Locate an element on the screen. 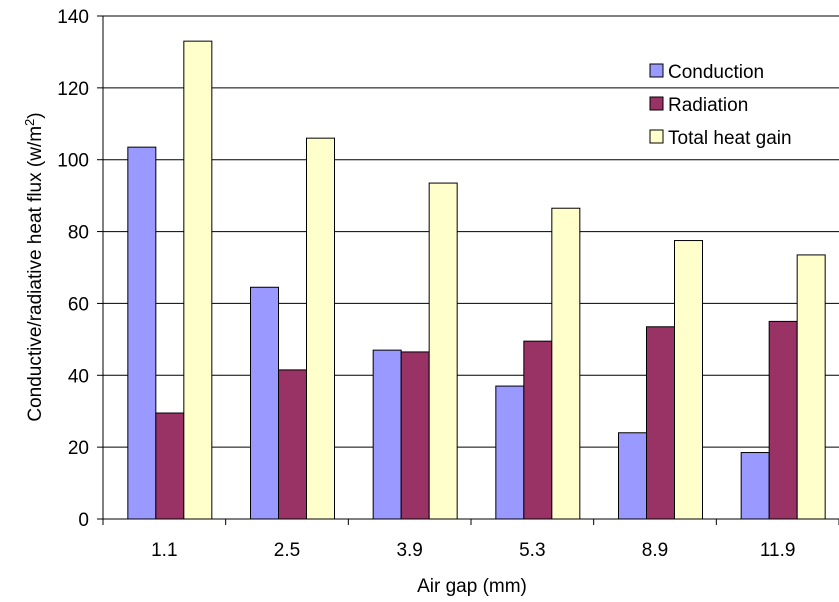  x-tick-label: 1.1 is located at coordinates (164, 550).